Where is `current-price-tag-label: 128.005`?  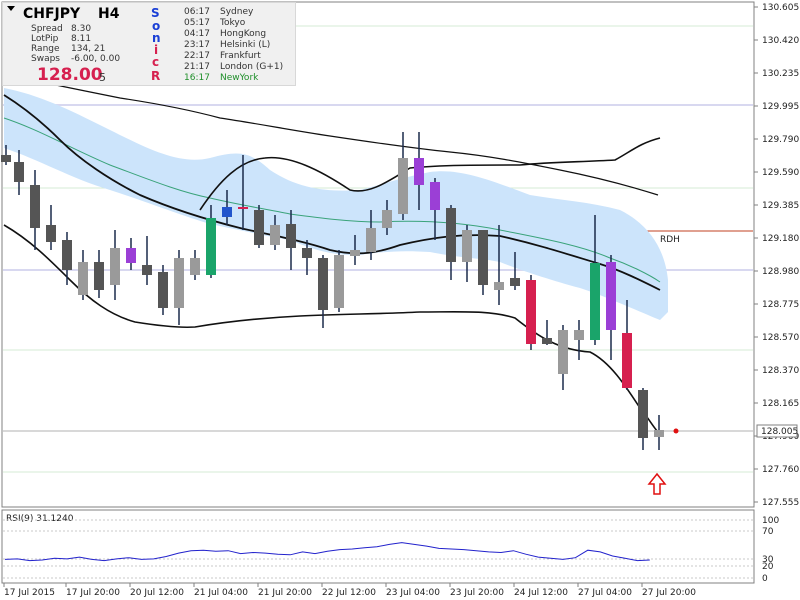 current-price-tag-label: 128.005 is located at coordinates (779, 432).